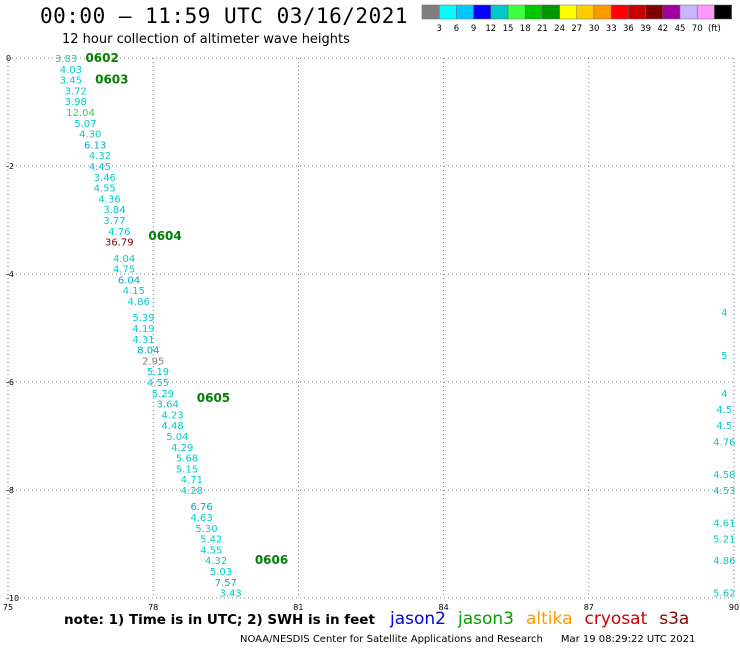  What do you see at coordinates (611, 29) in the screenshot?
I see `color-scale-label: 33` at bounding box center [611, 29].